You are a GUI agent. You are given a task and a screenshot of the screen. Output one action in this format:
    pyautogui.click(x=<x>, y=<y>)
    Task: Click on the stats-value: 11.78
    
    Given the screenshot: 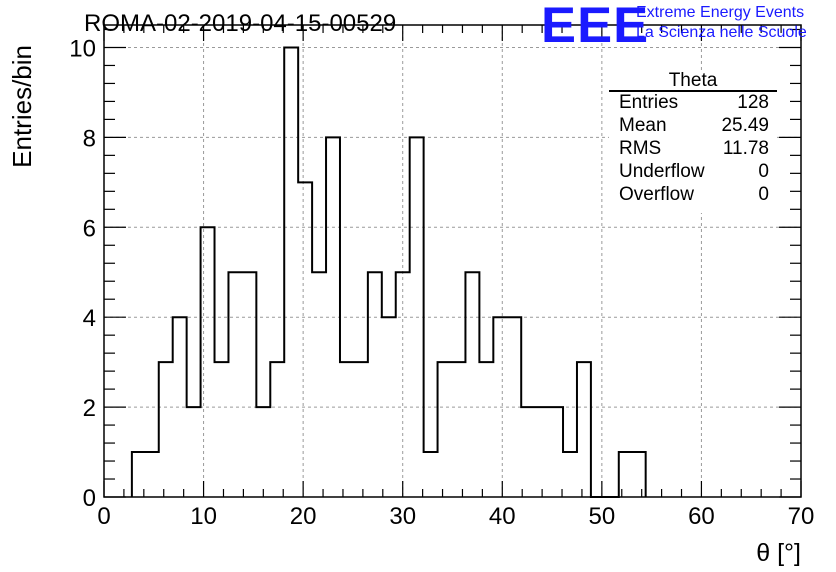 What is the action you would take?
    pyautogui.click(x=745, y=148)
    